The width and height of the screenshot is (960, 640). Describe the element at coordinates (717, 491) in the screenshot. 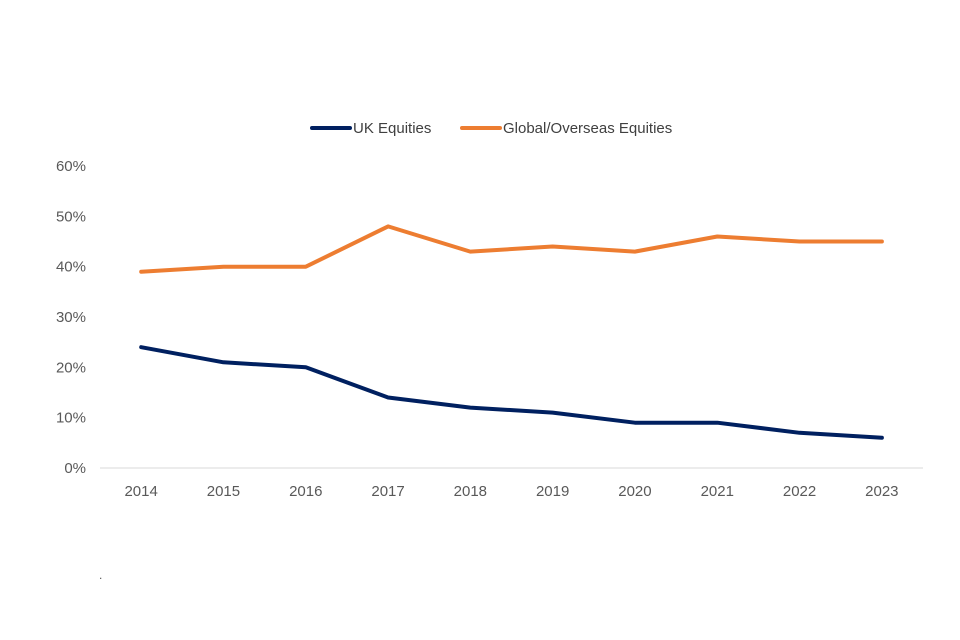

I see `x-tick-label: 2021` at that location.